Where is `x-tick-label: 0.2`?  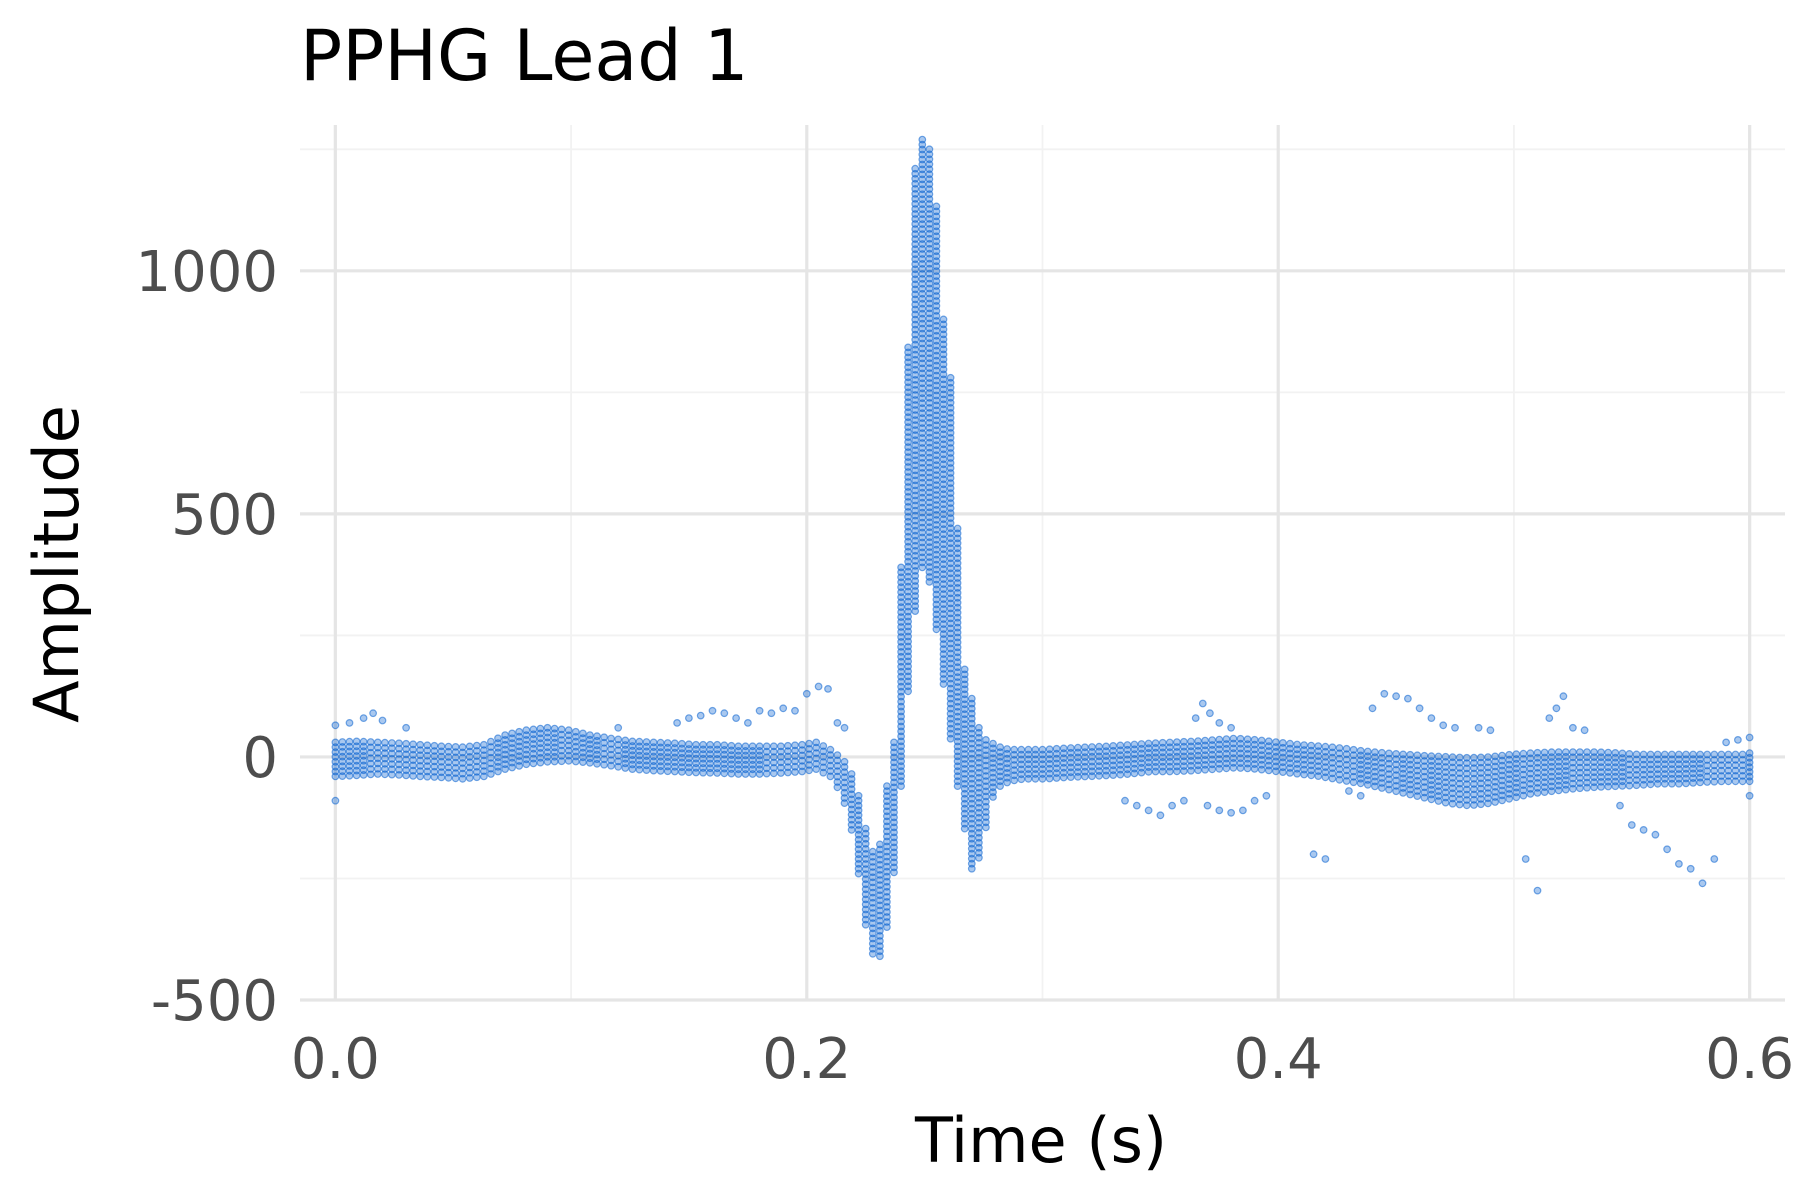 x-tick-label: 0.2 is located at coordinates (806, 1059).